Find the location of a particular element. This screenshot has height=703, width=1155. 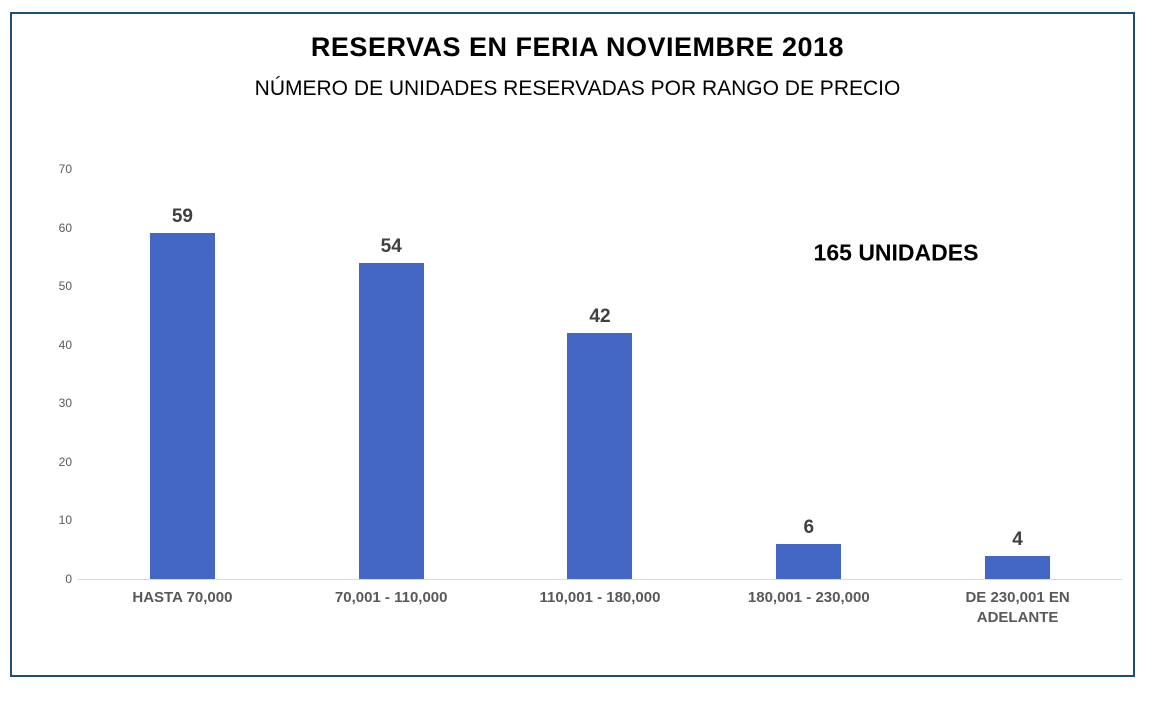

y-tick-label: 20 is located at coordinates (65, 461).